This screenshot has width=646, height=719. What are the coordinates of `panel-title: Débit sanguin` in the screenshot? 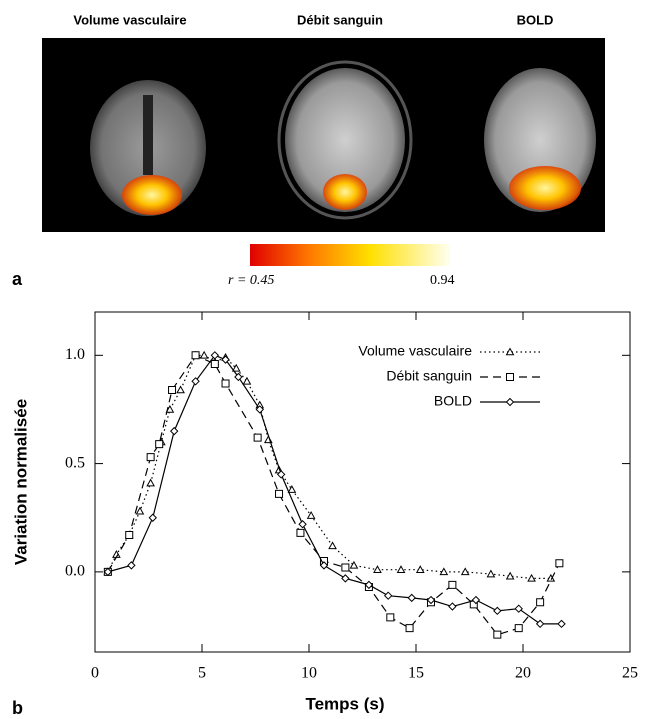 It's located at (340, 19).